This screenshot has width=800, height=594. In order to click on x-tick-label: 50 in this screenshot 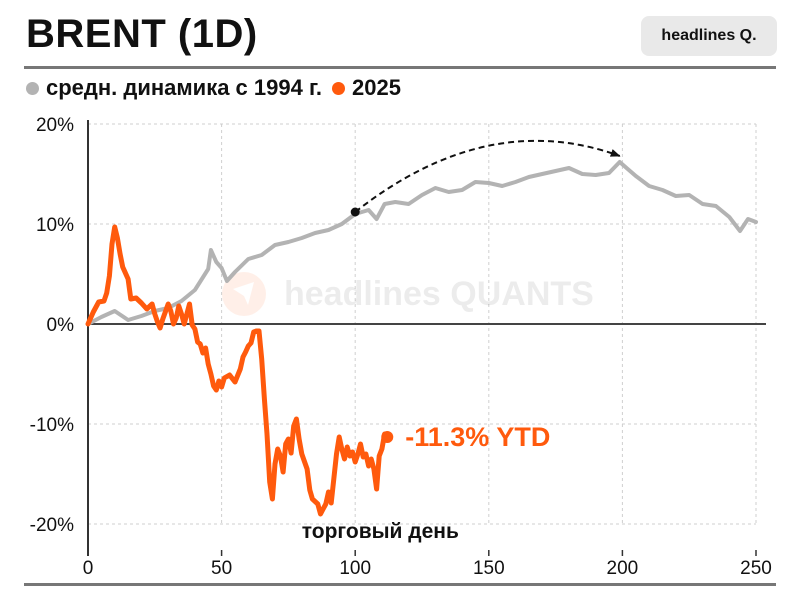, I will do `click(221, 568)`.